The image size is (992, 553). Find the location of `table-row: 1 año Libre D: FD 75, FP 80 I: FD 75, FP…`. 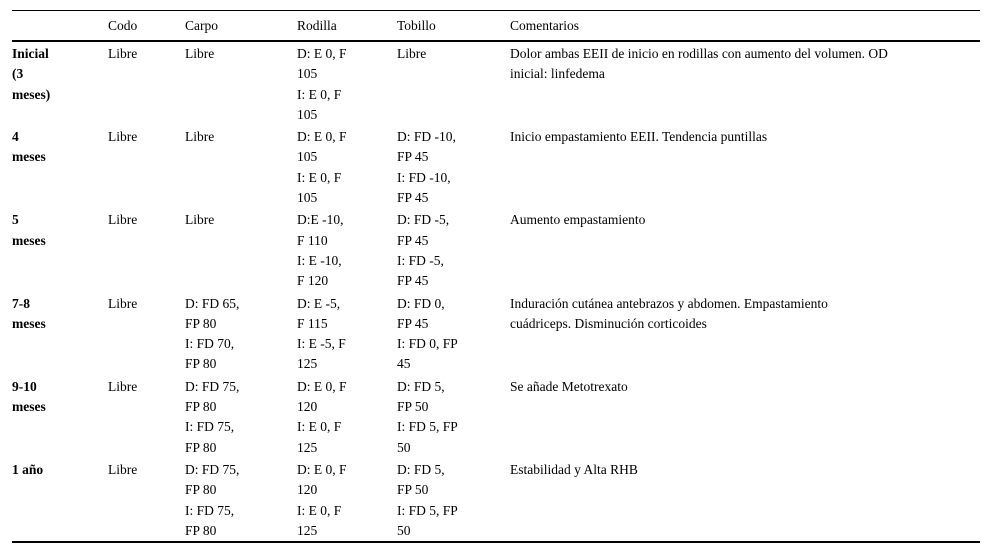

table-row: 1 año Libre D: FD 75, FP 80 I: FD 75, FP… is located at coordinates (496, 500).